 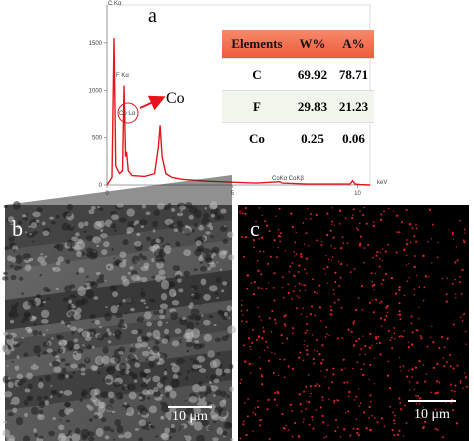 I want to click on table-cell: 0.25, so click(x=312, y=138).